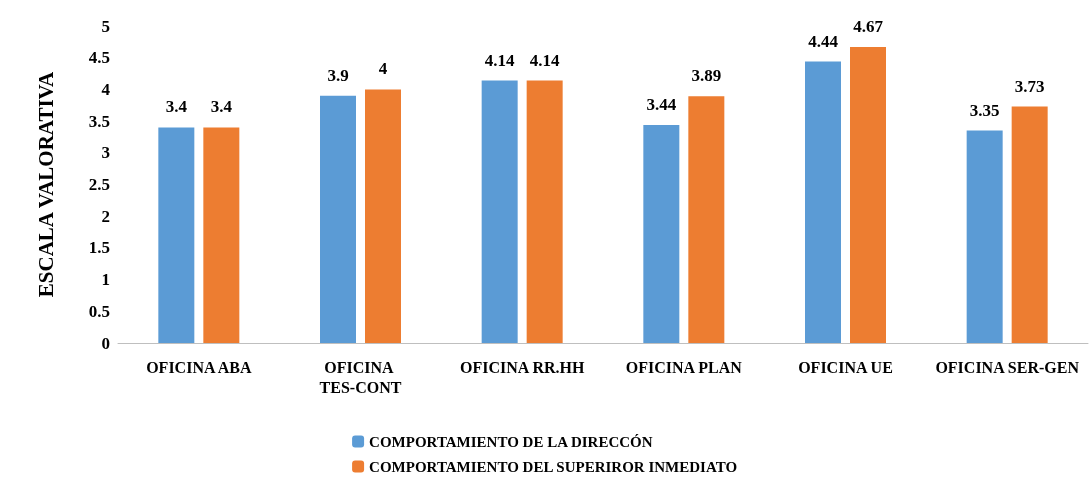 This screenshot has height=481, width=1090. Describe the element at coordinates (661, 104) in the screenshot. I see `data-label: 3.44` at that location.